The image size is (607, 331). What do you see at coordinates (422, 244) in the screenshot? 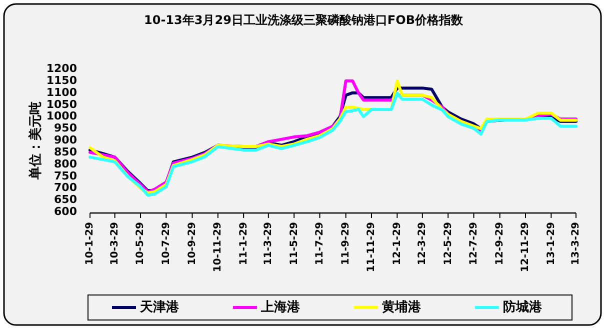
I see `x-tick-label: 12-3-29` at bounding box center [422, 244].